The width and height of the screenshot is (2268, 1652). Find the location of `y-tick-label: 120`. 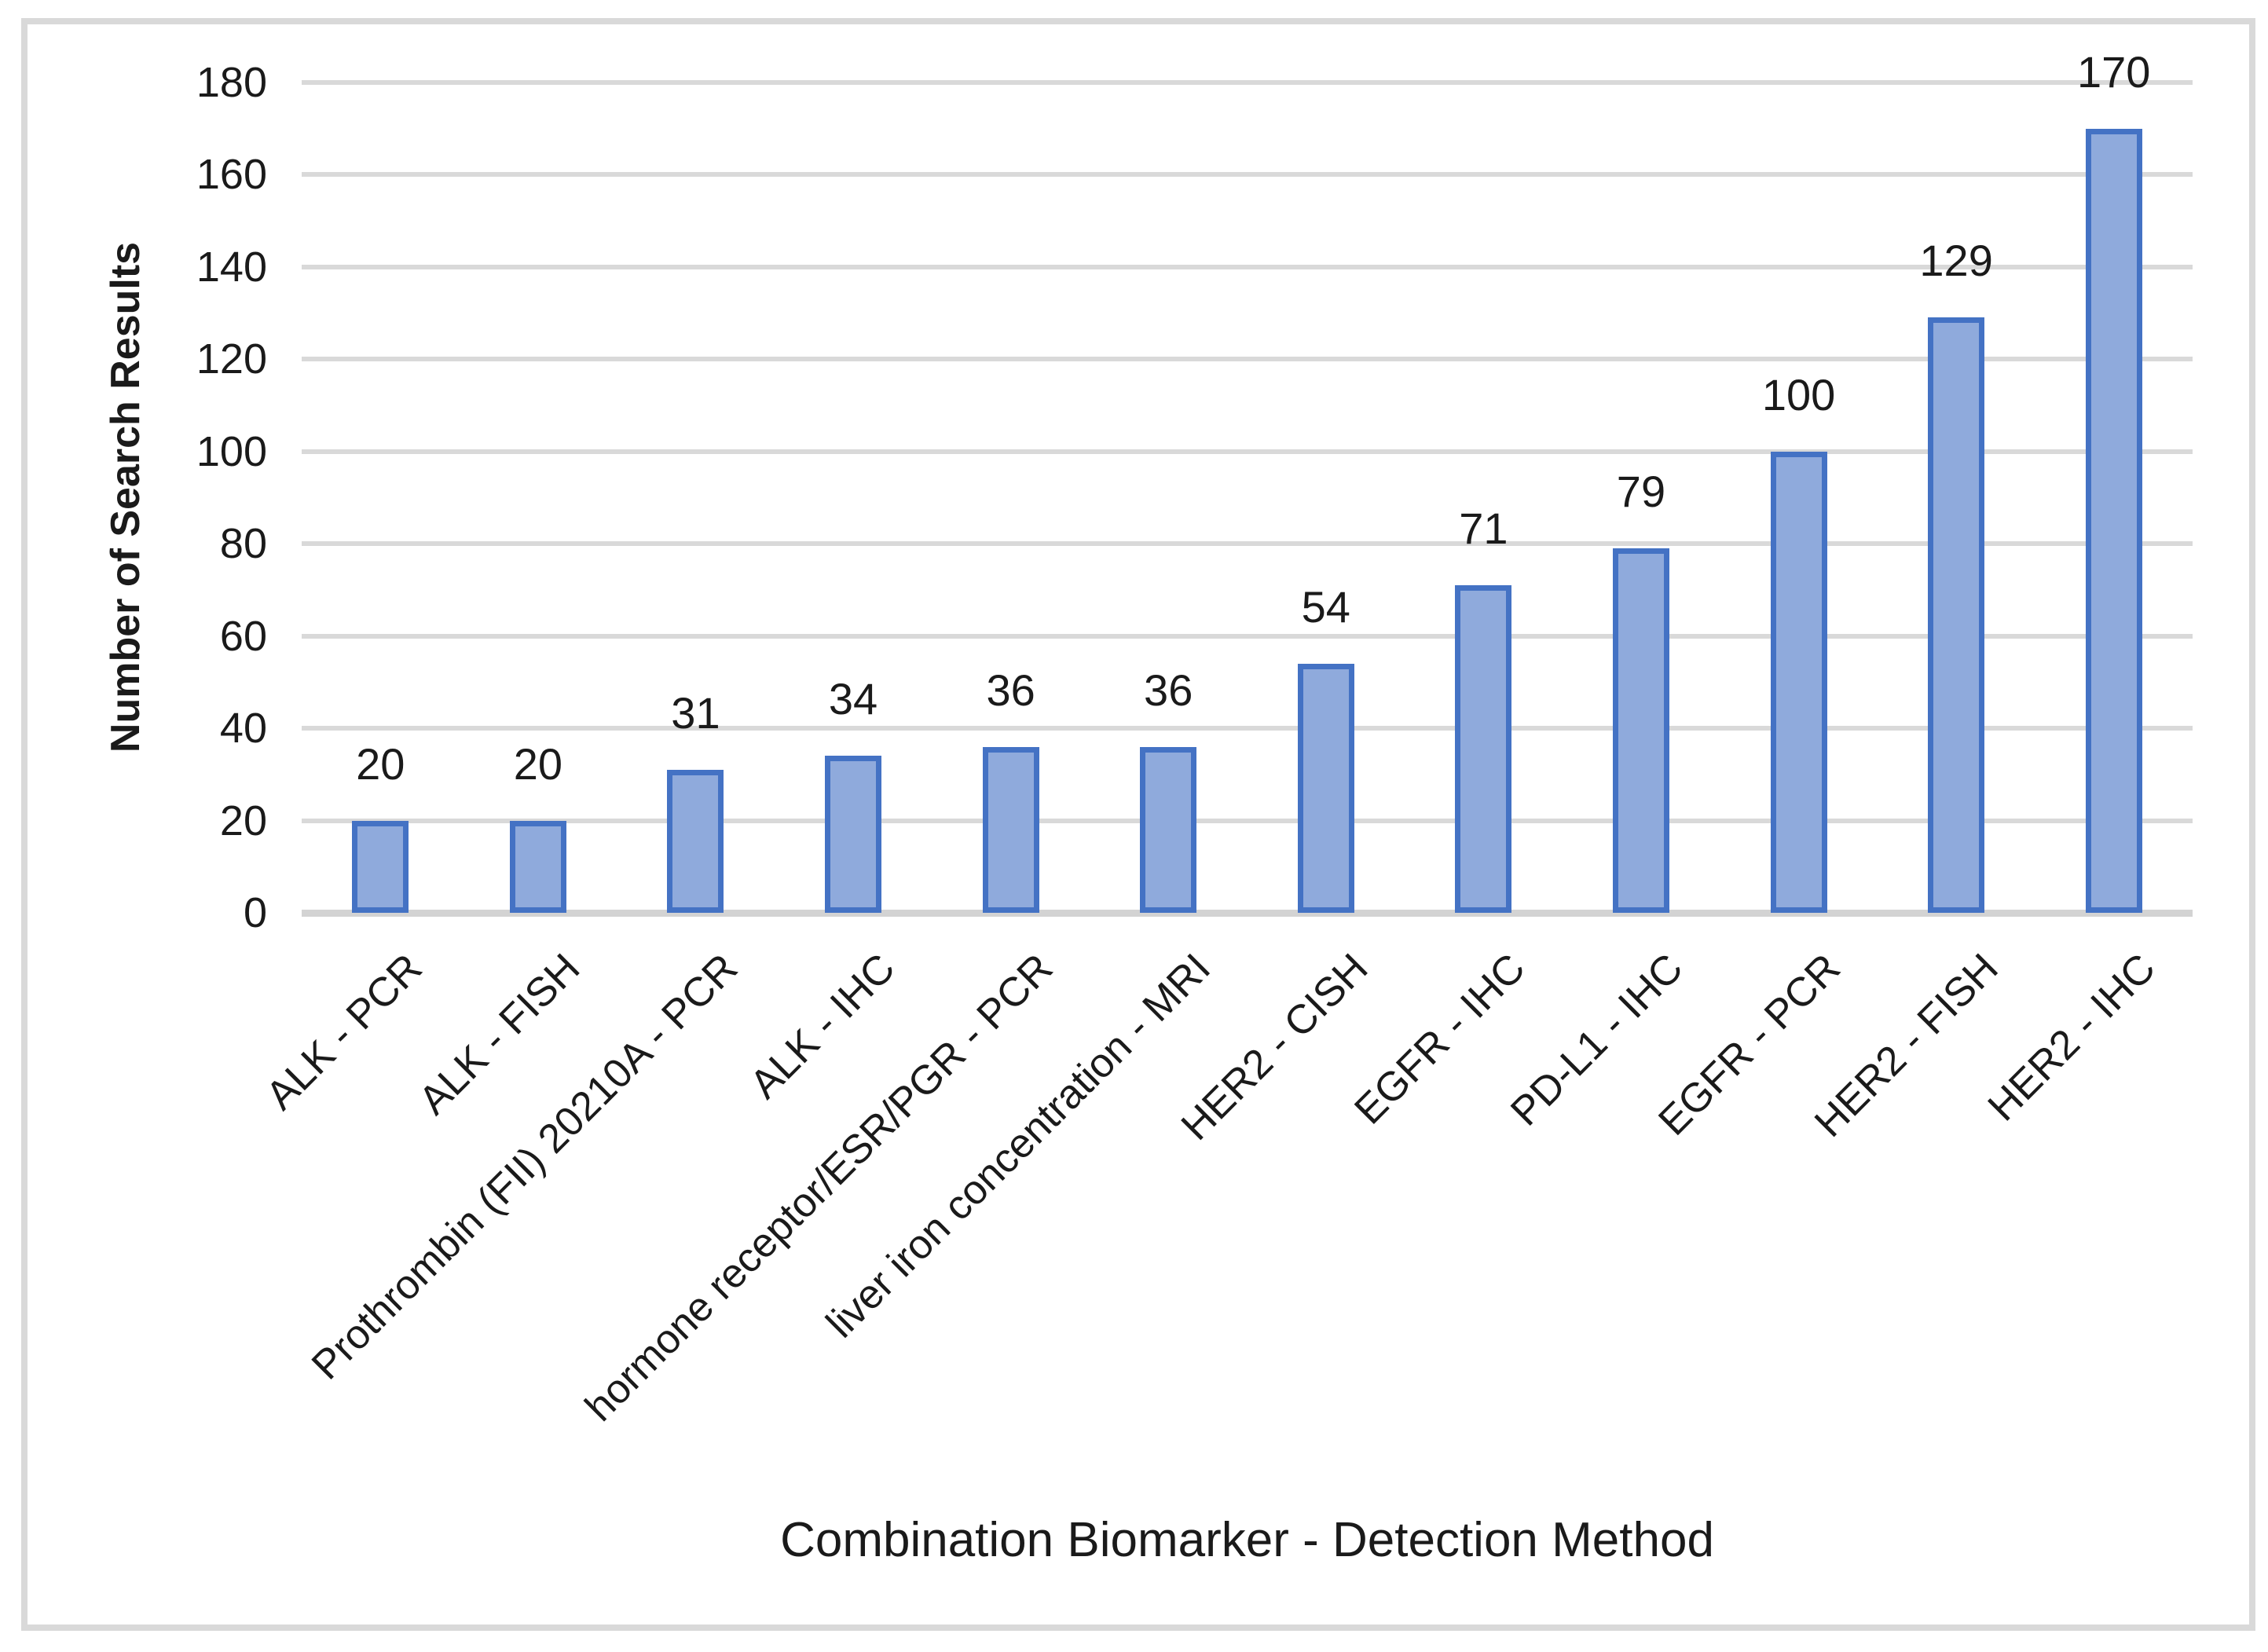

y-tick-label: 120 is located at coordinates (231, 359).